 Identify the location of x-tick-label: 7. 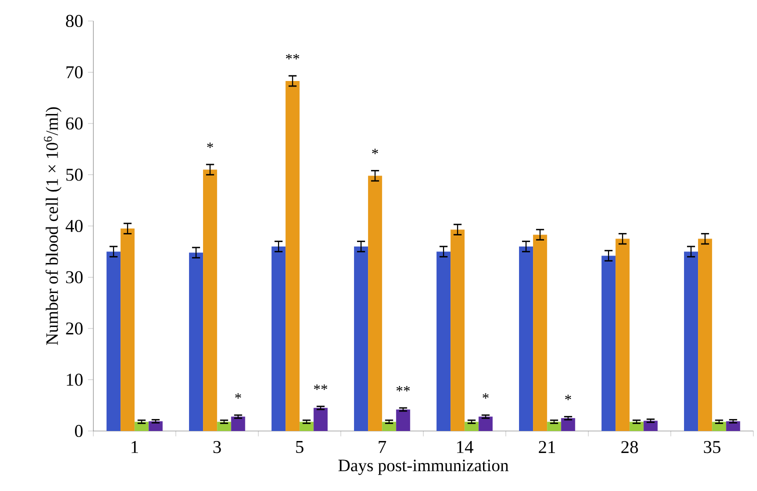
(382, 447).